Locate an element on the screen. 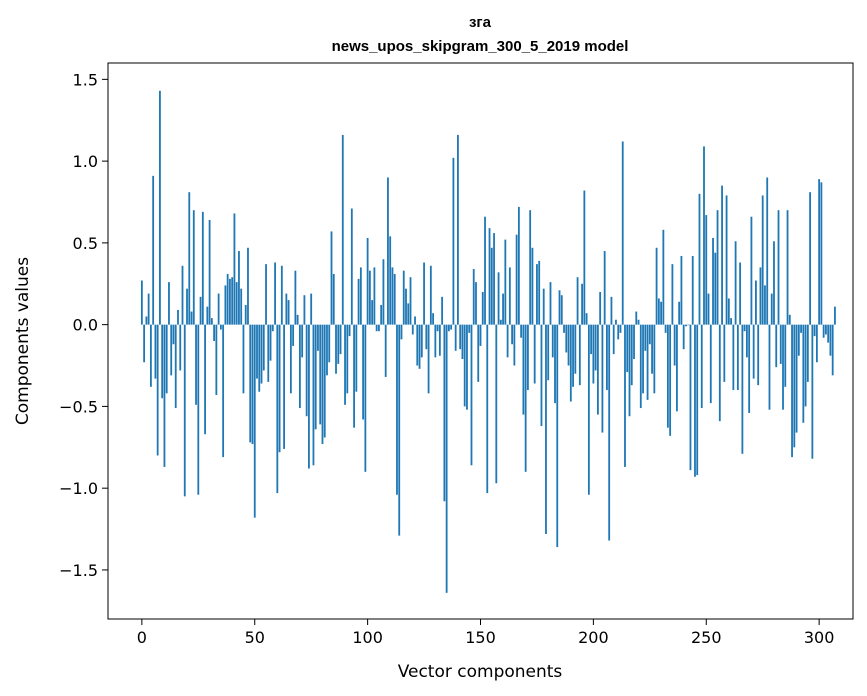  x-tick-label: 50 is located at coordinates (255, 637).